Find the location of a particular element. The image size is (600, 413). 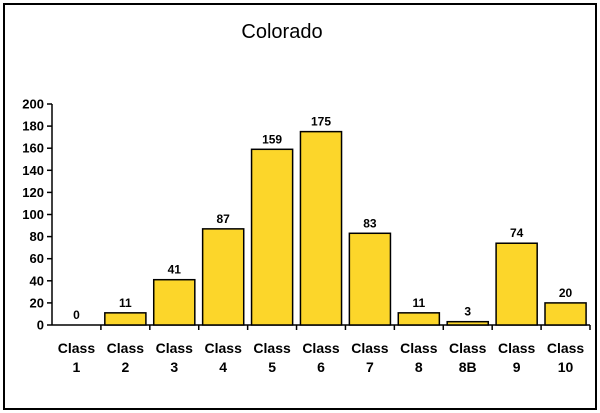

data-label: 74 is located at coordinates (517, 233).